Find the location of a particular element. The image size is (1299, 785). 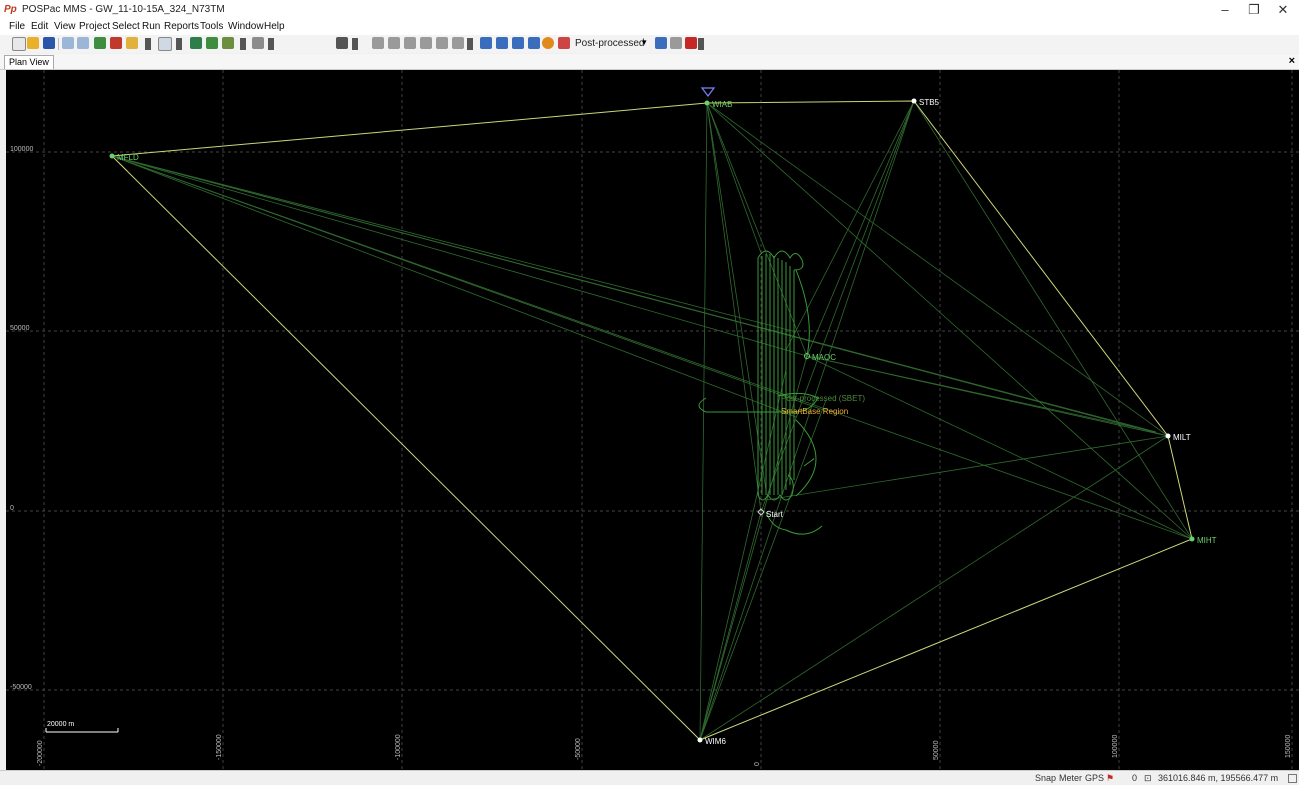

station-label: STB5 is located at coordinates (929, 102).